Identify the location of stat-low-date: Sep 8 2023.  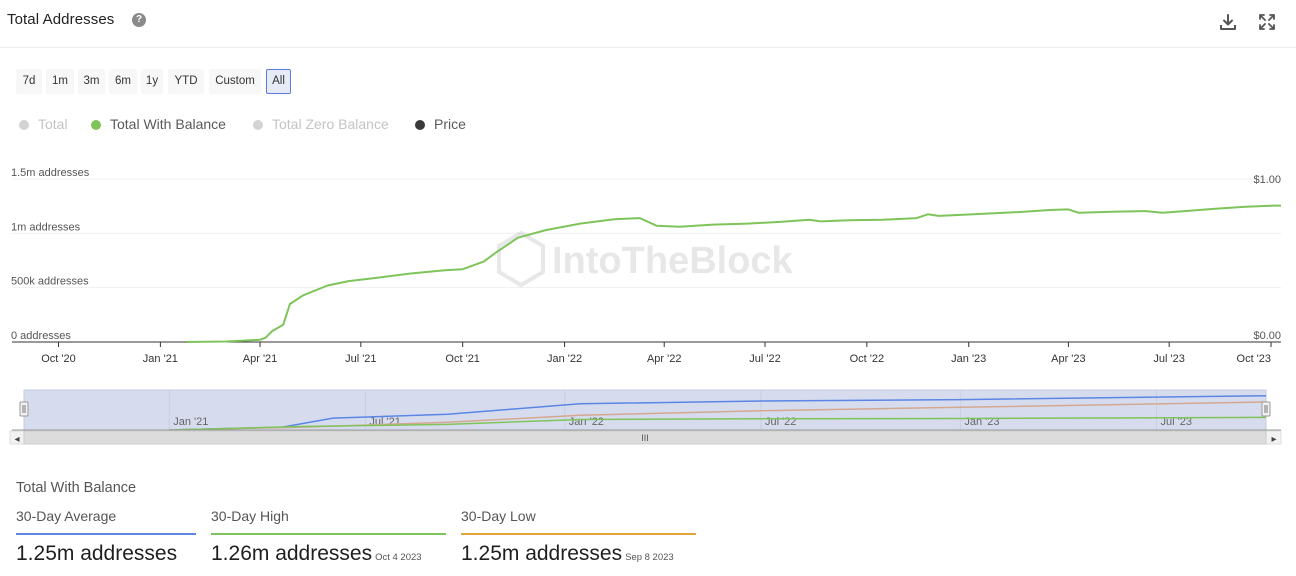
(649, 557).